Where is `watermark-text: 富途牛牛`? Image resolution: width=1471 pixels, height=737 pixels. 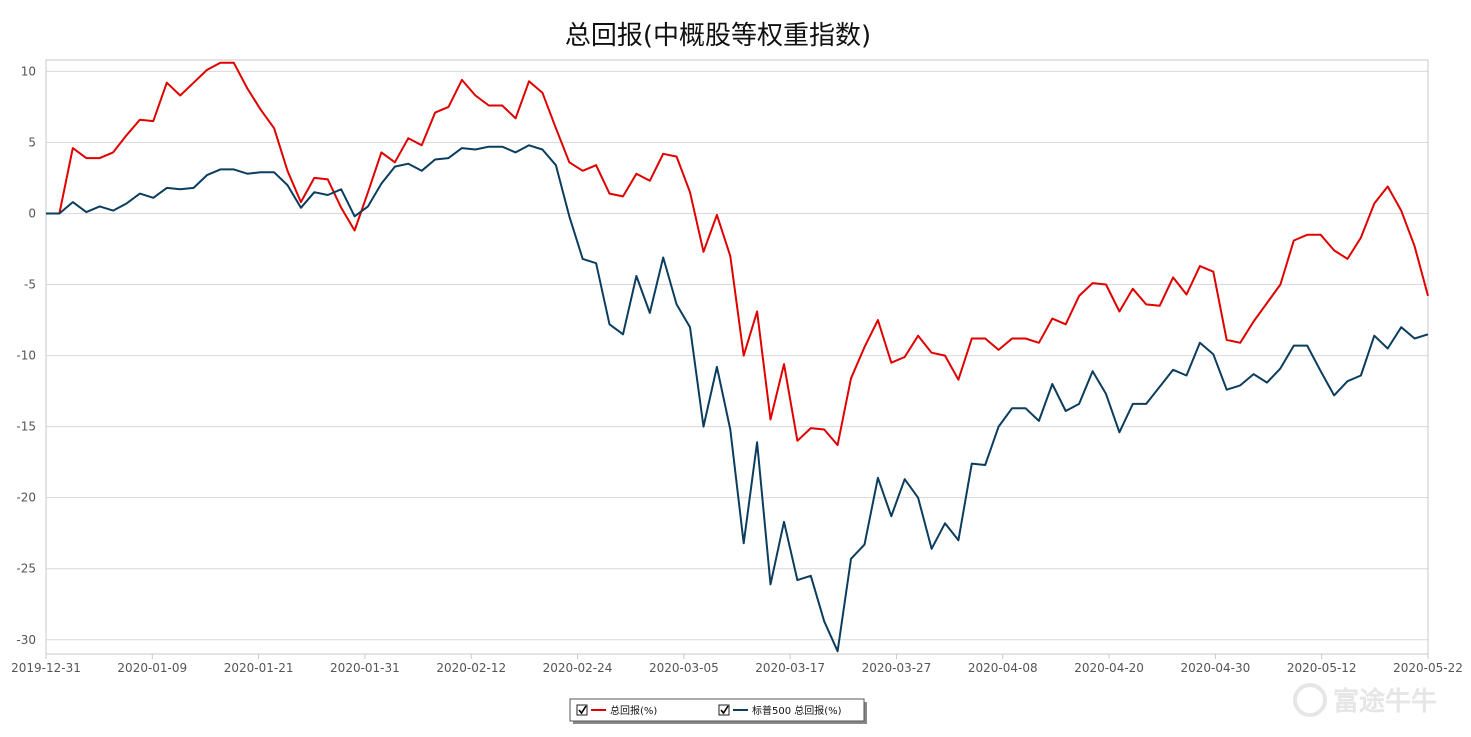
watermark-text: 富途牛牛 is located at coordinates (1385, 701).